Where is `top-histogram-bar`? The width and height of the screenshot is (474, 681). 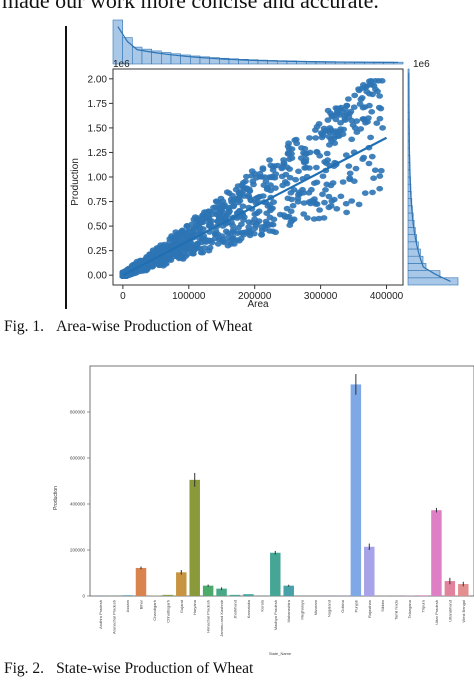 top-histogram-bar is located at coordinates (117, 42).